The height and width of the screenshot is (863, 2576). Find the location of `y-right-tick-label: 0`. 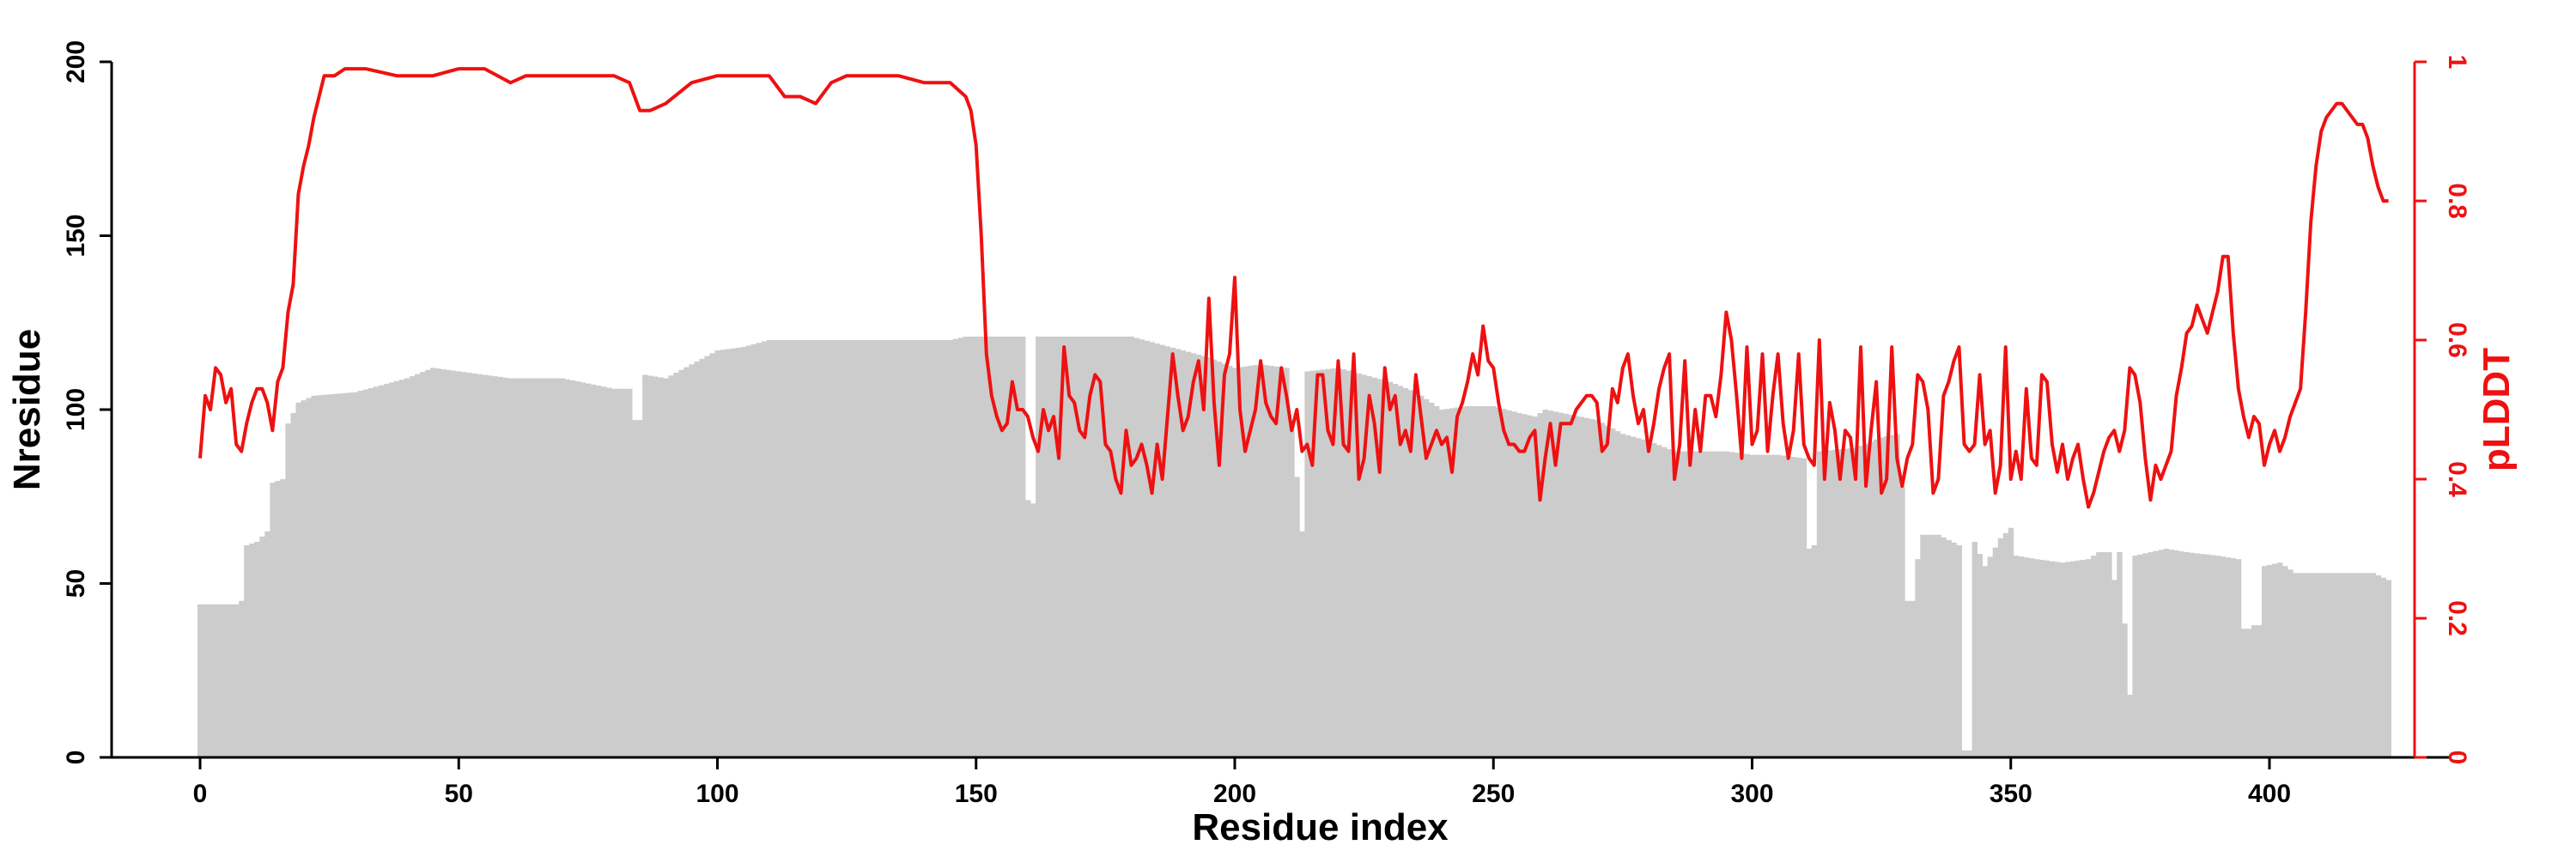

y-right-tick-label: 0 is located at coordinates (2457, 758).